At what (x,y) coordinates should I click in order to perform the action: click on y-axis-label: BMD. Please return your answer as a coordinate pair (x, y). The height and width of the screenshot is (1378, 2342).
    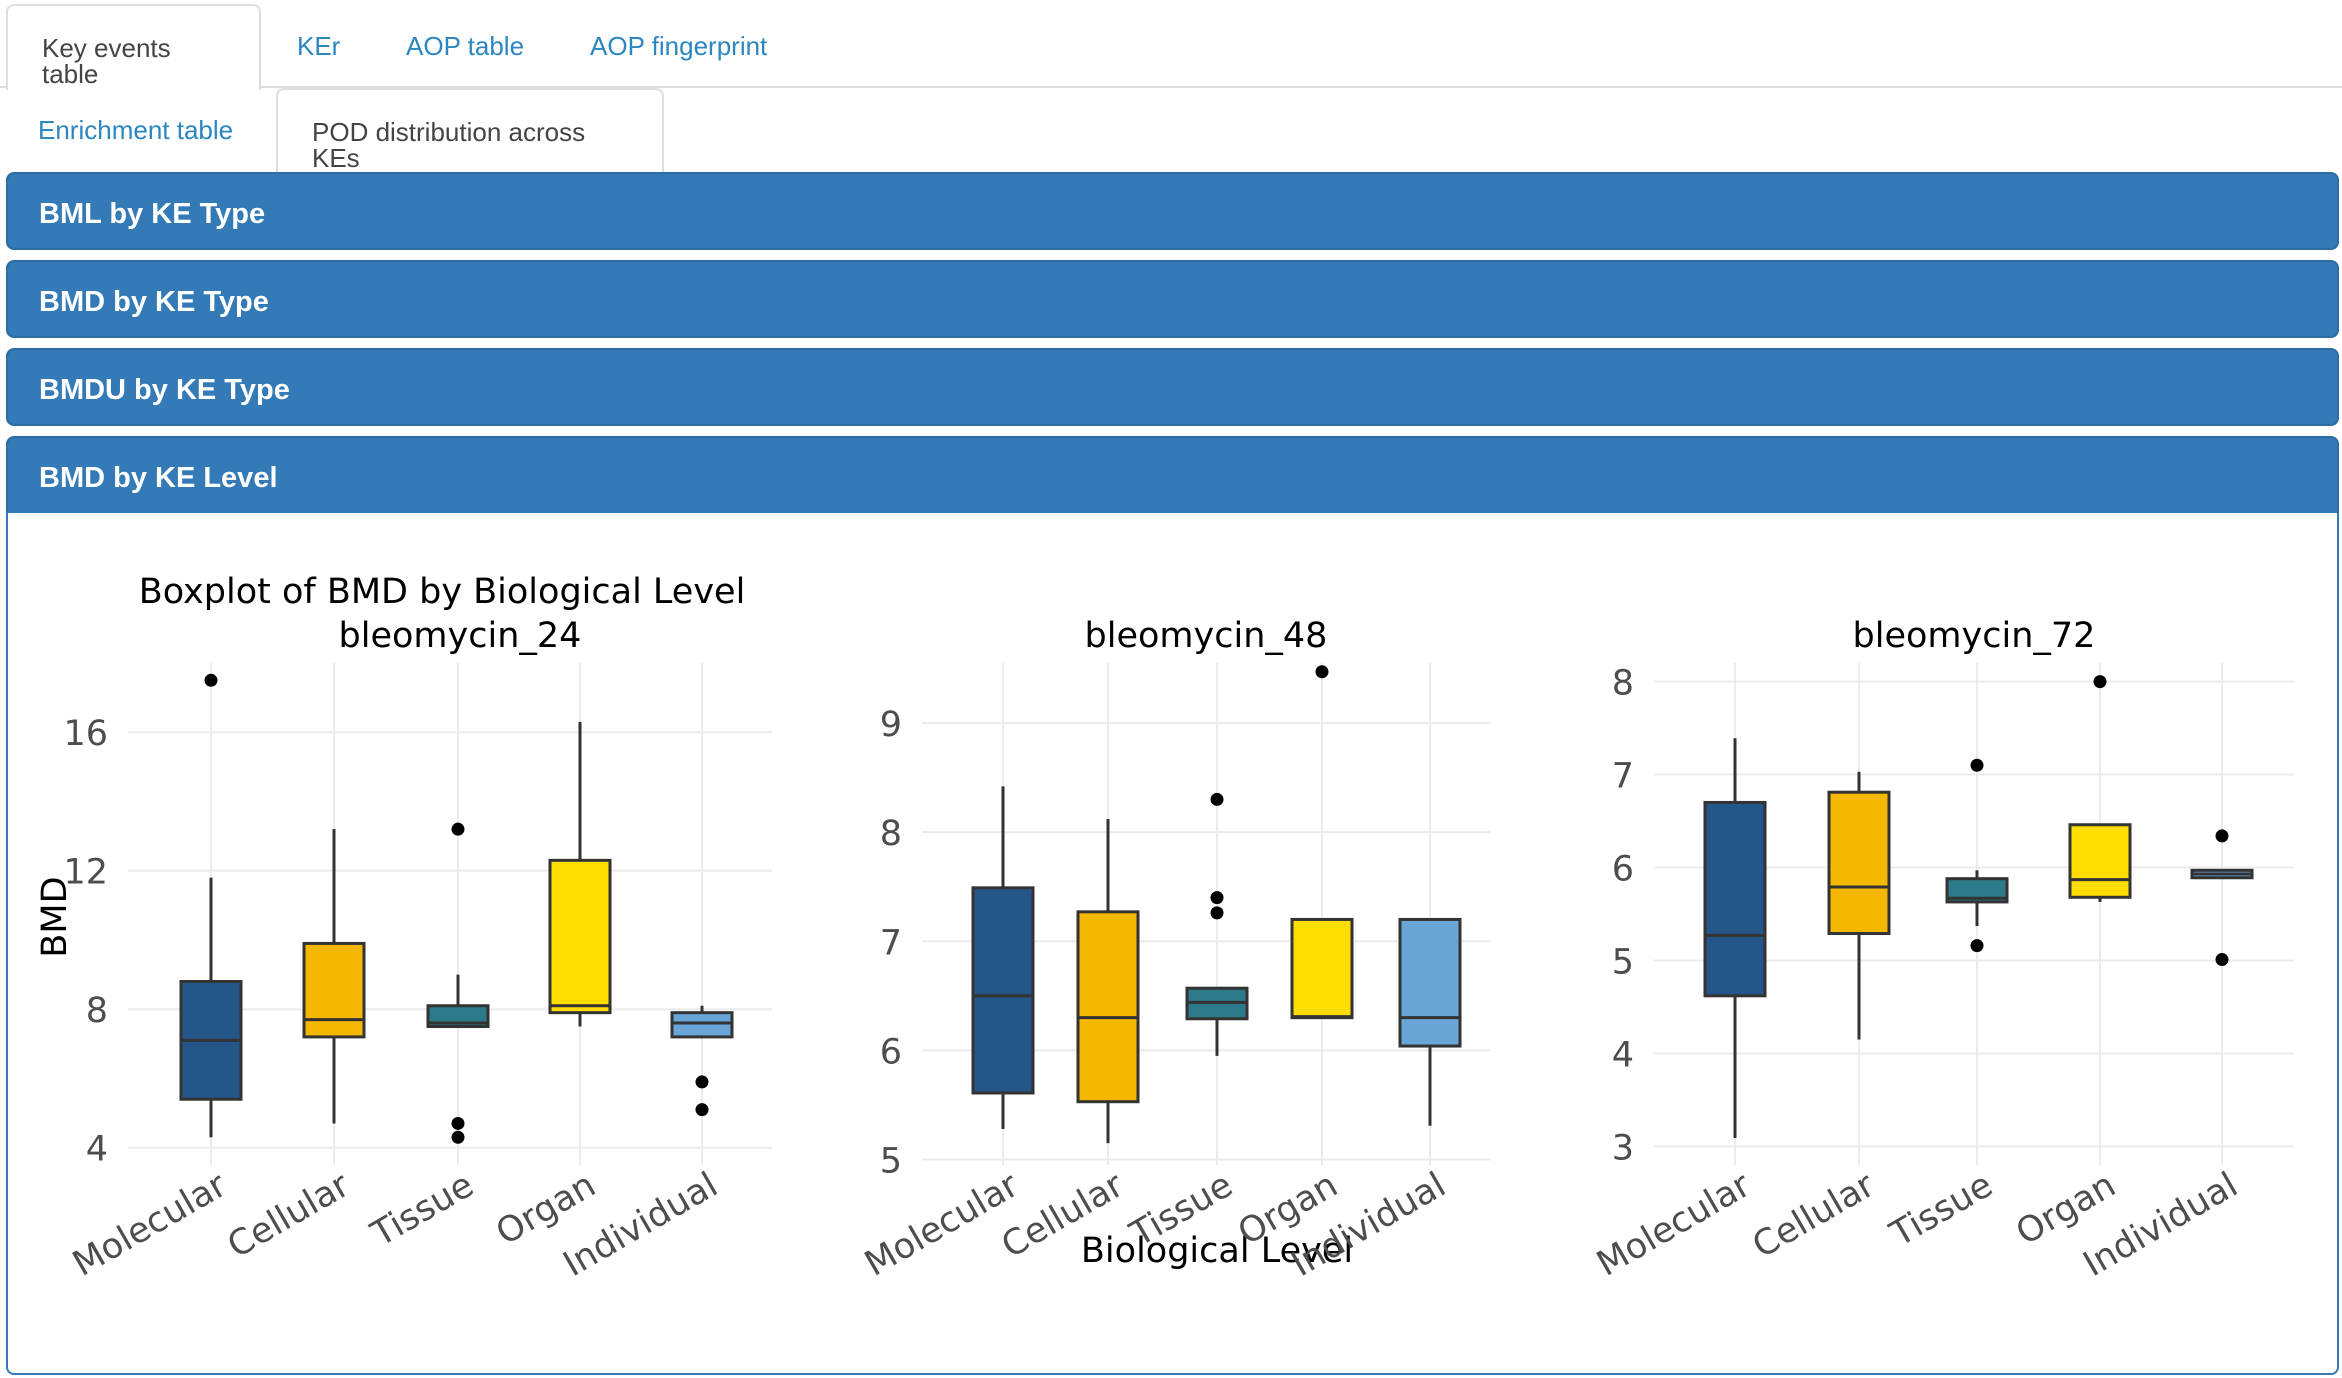
    Looking at the image, I should click on (55, 916).